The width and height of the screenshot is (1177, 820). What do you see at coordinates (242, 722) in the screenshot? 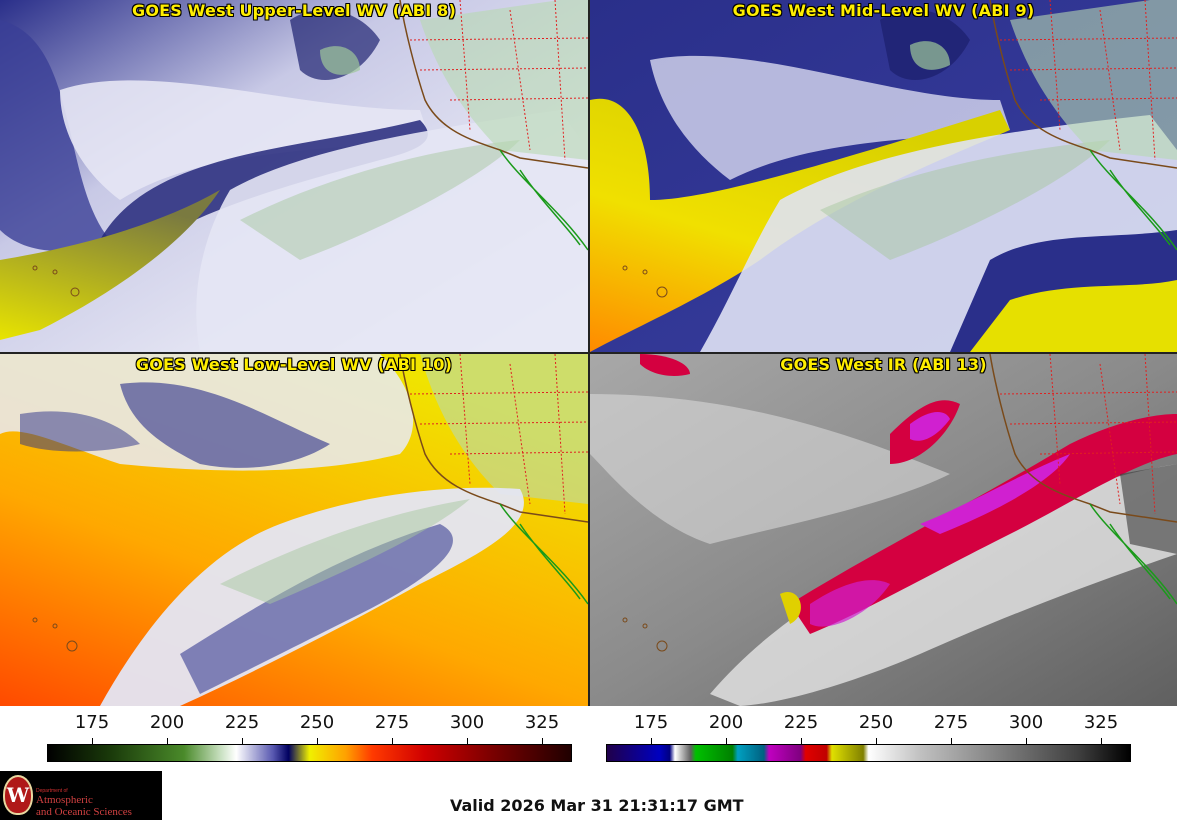
I see `wv-colorbar-tick-label: 225` at bounding box center [242, 722].